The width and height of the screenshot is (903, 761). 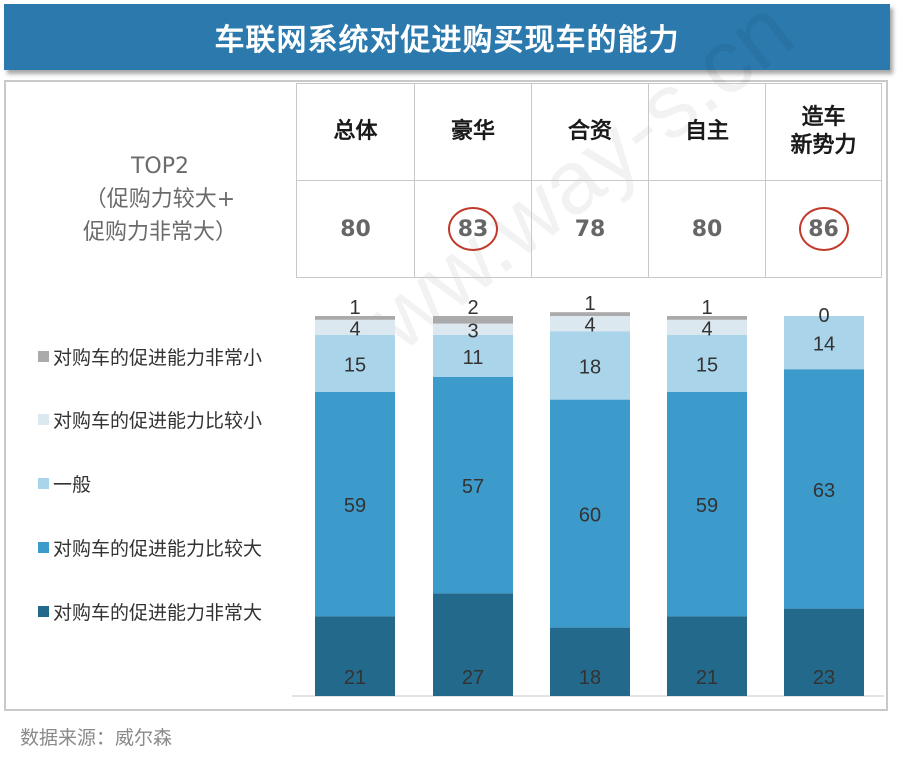 What do you see at coordinates (447, 40) in the screenshot?
I see `chart-title: 车联网系统对促进购买现车的能力` at bounding box center [447, 40].